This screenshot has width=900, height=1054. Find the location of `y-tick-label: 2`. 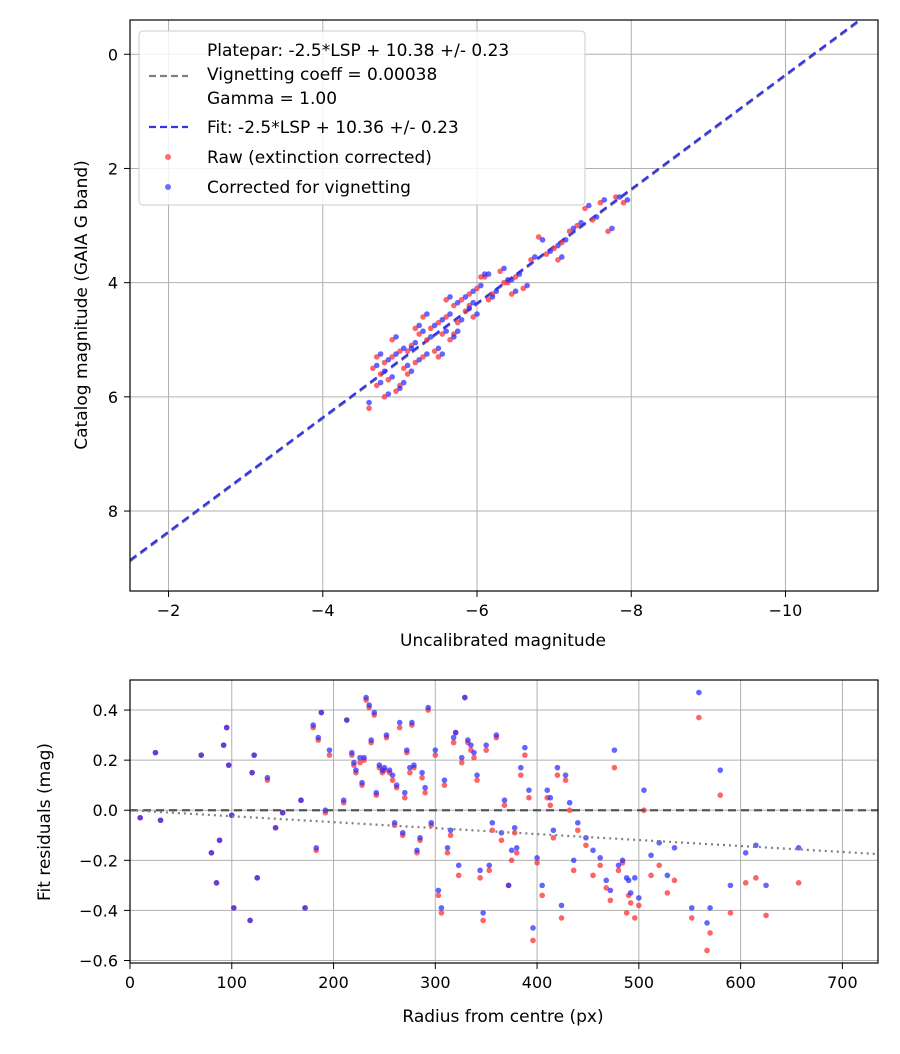

y-tick-label: 2 is located at coordinates (113, 168).